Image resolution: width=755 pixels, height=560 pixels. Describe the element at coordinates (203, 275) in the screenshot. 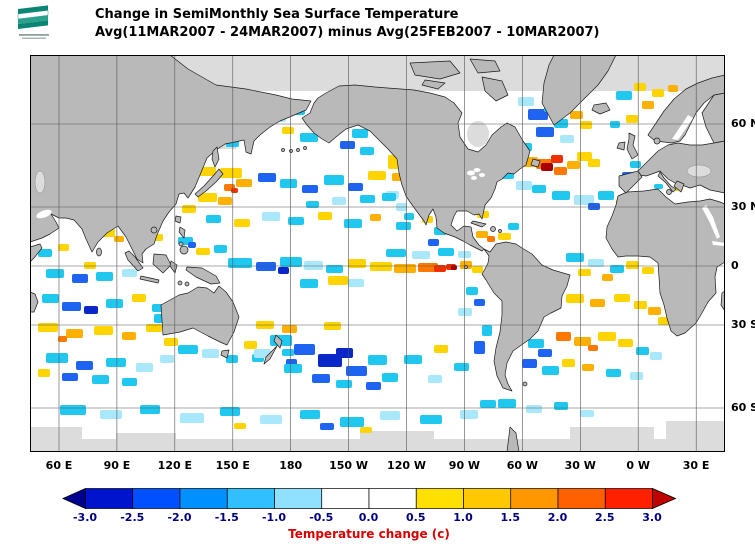

I see `landmass-new-guinea` at that location.